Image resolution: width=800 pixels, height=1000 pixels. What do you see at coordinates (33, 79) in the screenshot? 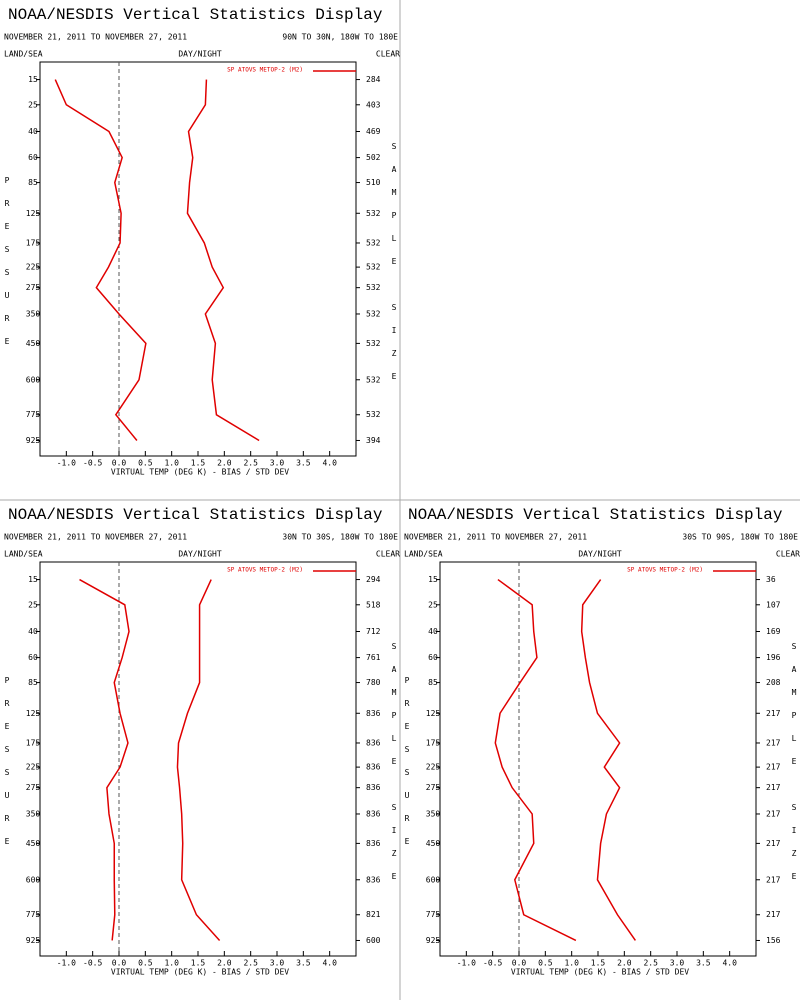
I see `y-tick-label: 15` at bounding box center [33, 79].